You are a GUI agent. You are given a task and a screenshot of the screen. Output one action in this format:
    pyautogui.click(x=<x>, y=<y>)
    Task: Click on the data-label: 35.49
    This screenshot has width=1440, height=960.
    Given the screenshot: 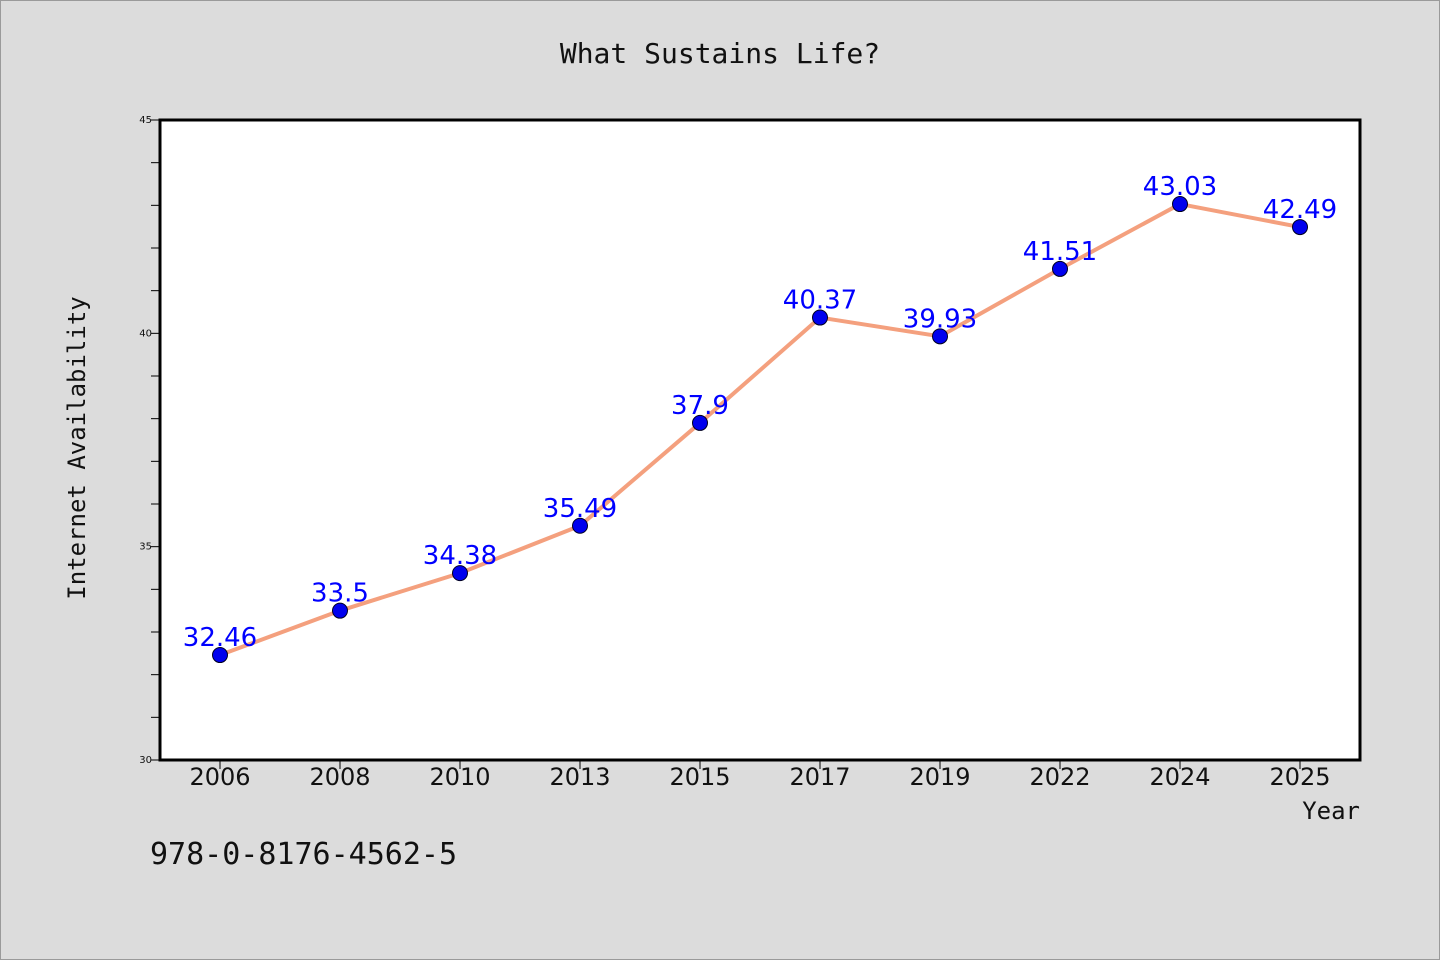 What is the action you would take?
    pyautogui.click(x=580, y=509)
    